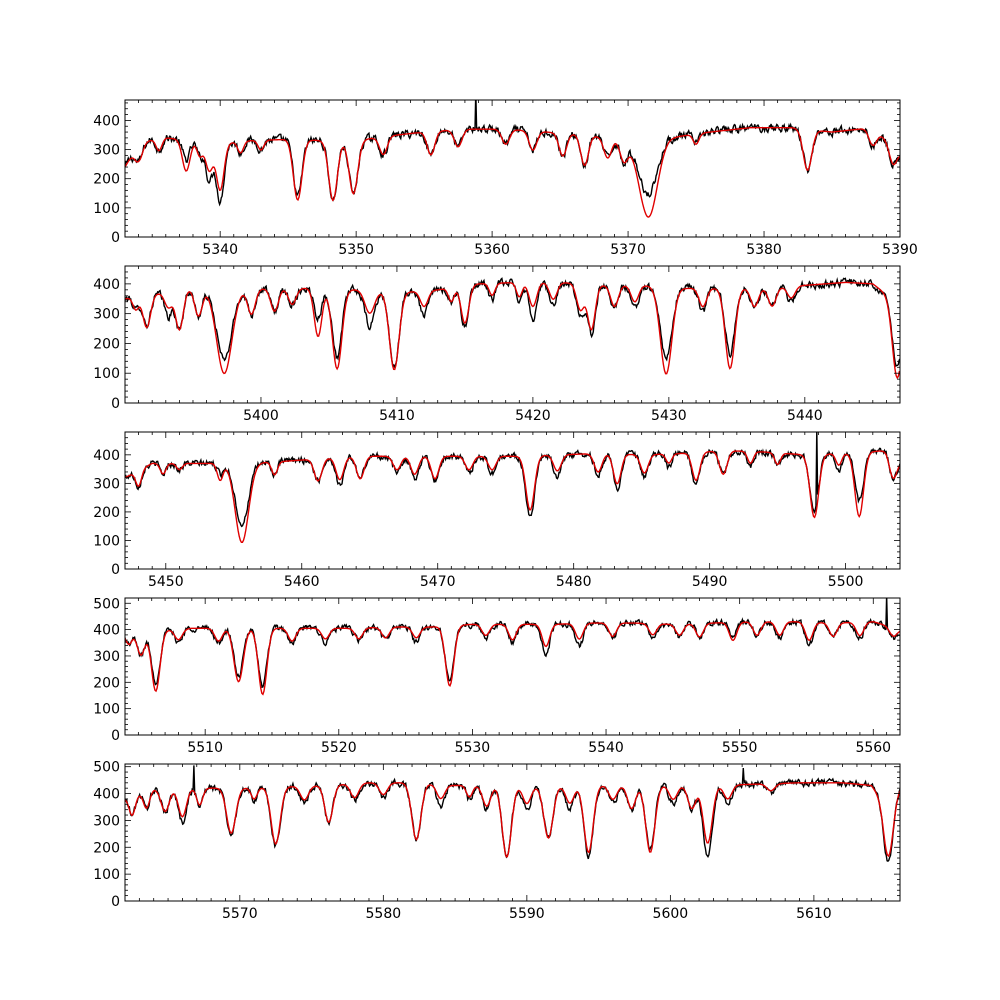  I want to click on x-tick-label: 5500, so click(846, 582).